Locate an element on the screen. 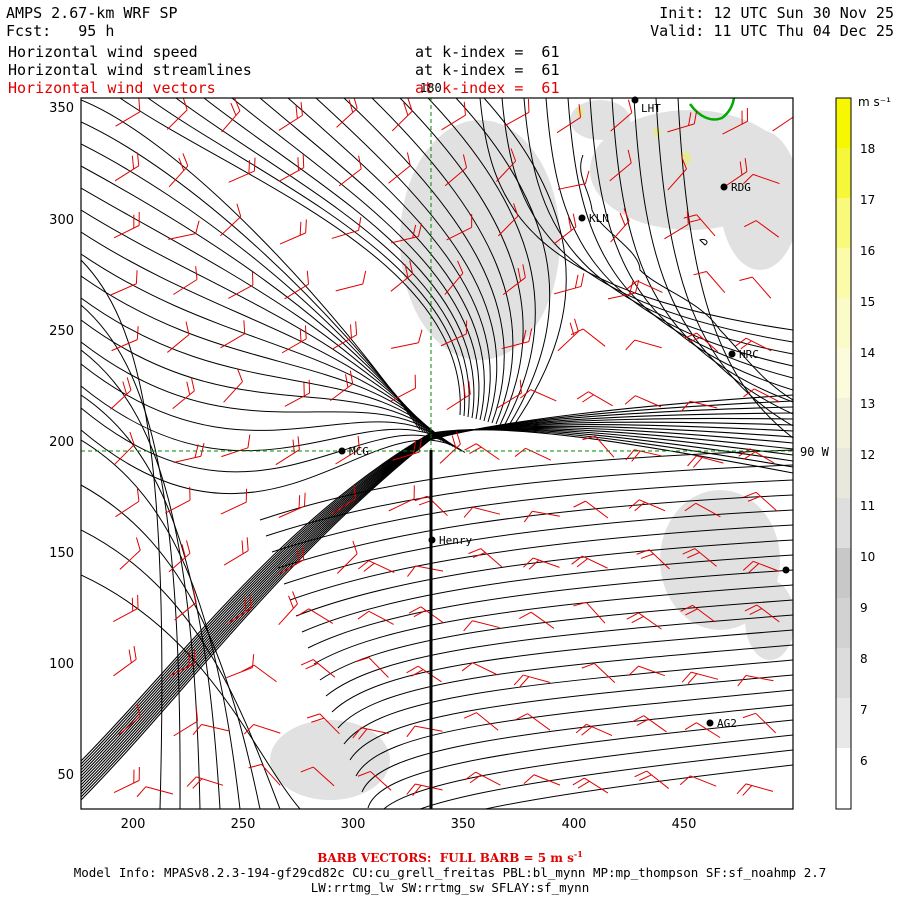 The image size is (900, 900). wind-speed-strong-shading is located at coordinates (633, 136).